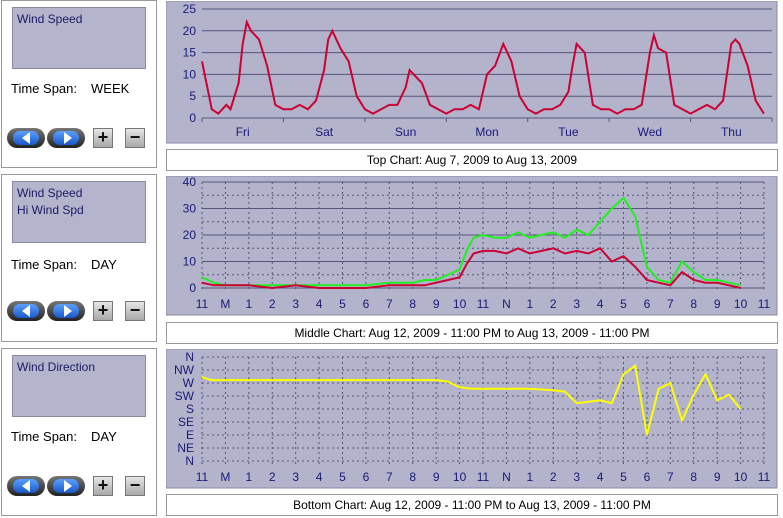 This screenshot has width=783, height=518. Describe the element at coordinates (189, 461) in the screenshot. I see `y-tick-label: N` at that location.